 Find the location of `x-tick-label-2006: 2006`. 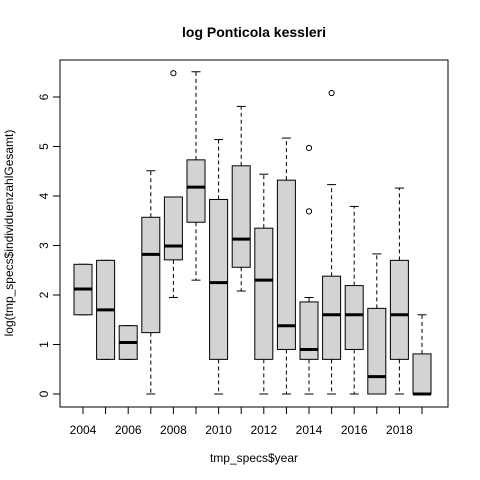

x-tick-label-2006: 2006 is located at coordinates (128, 430).